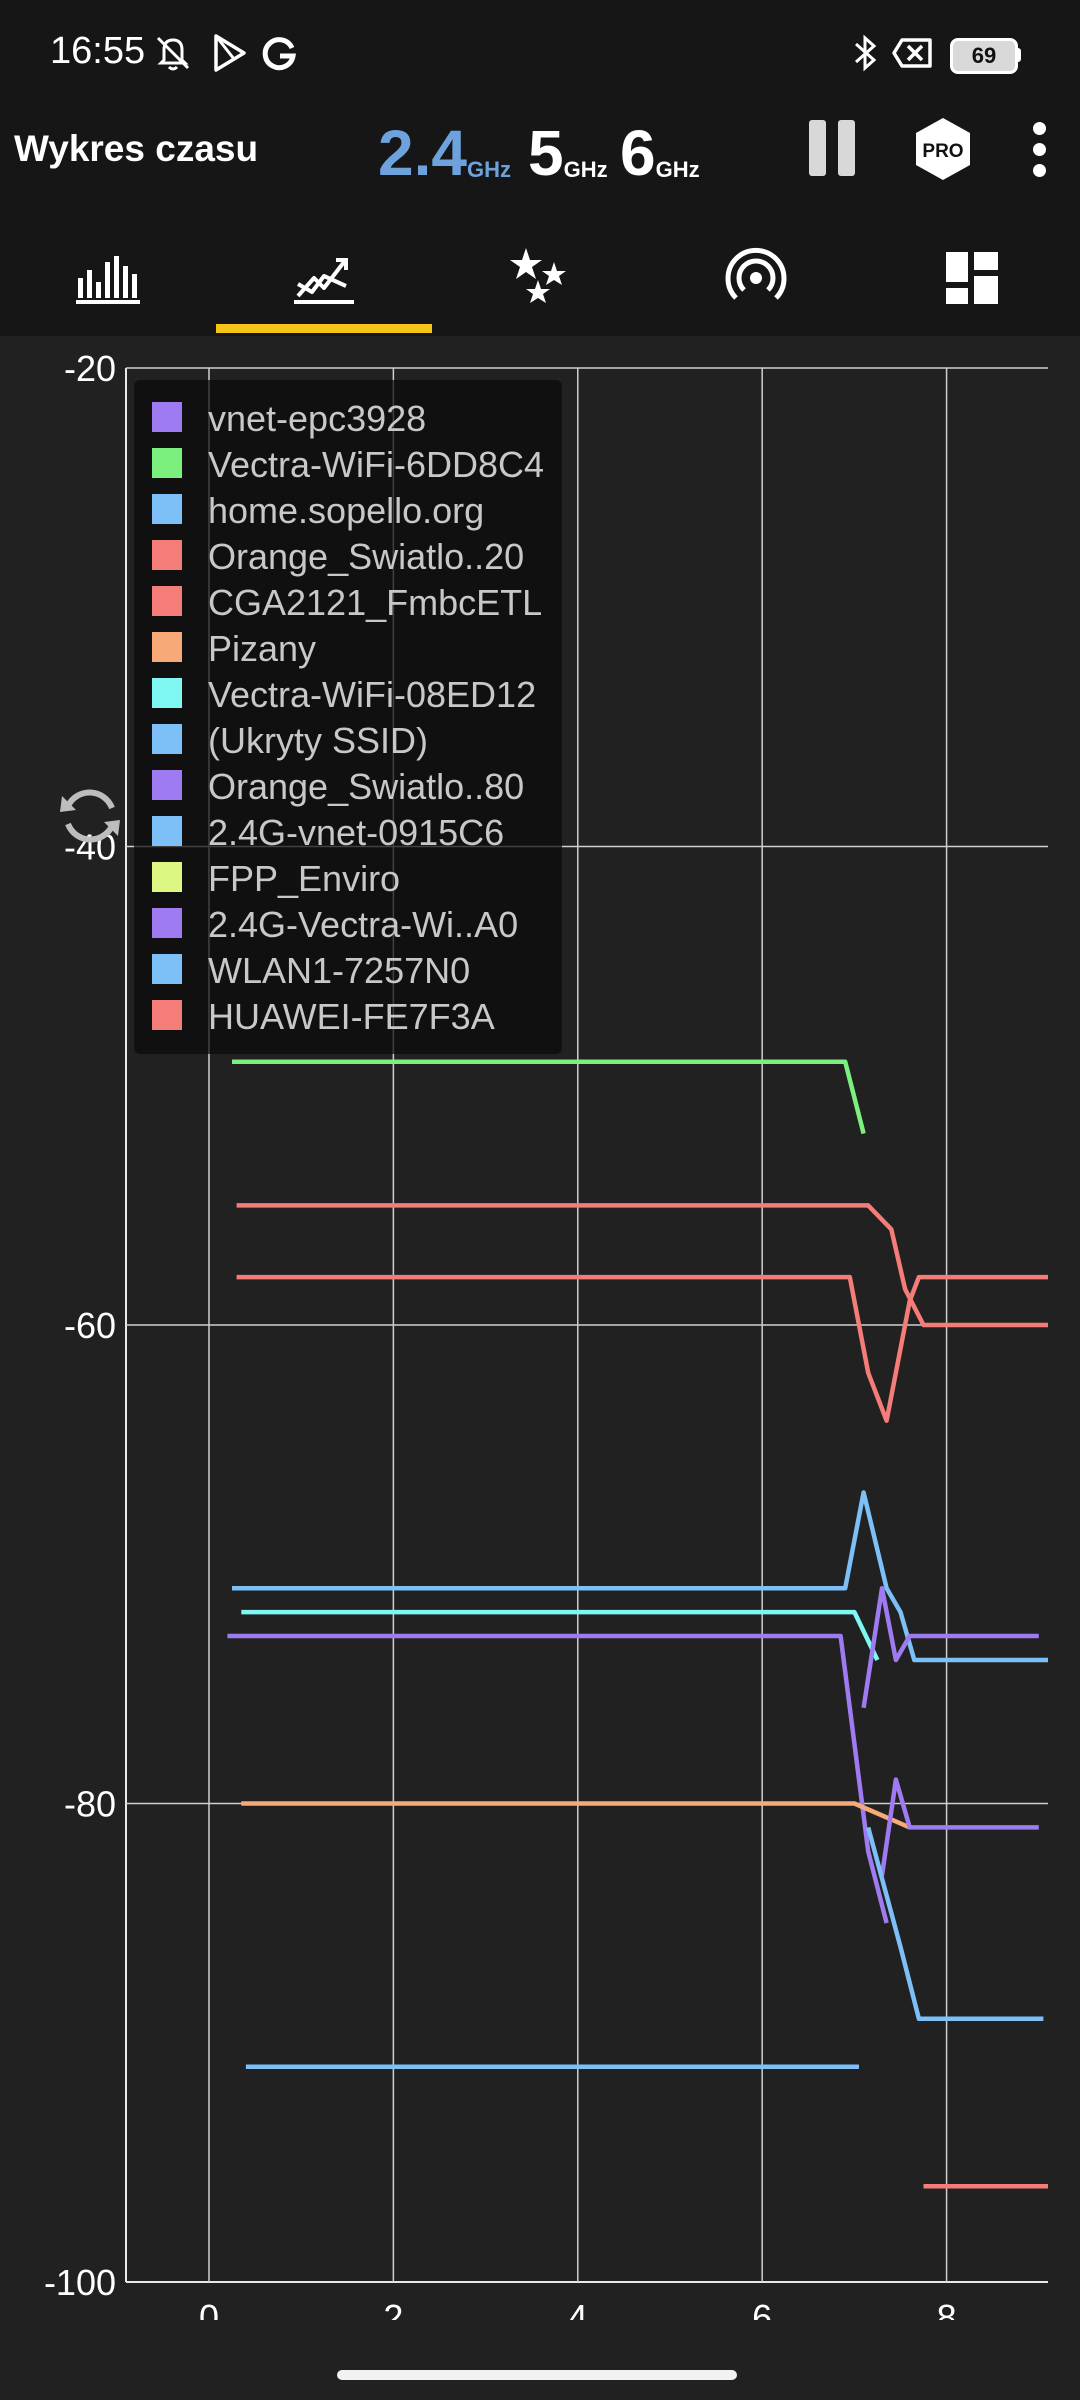  I want to click on legend-label: Vectra-WiFi-08ED12, so click(372, 694).